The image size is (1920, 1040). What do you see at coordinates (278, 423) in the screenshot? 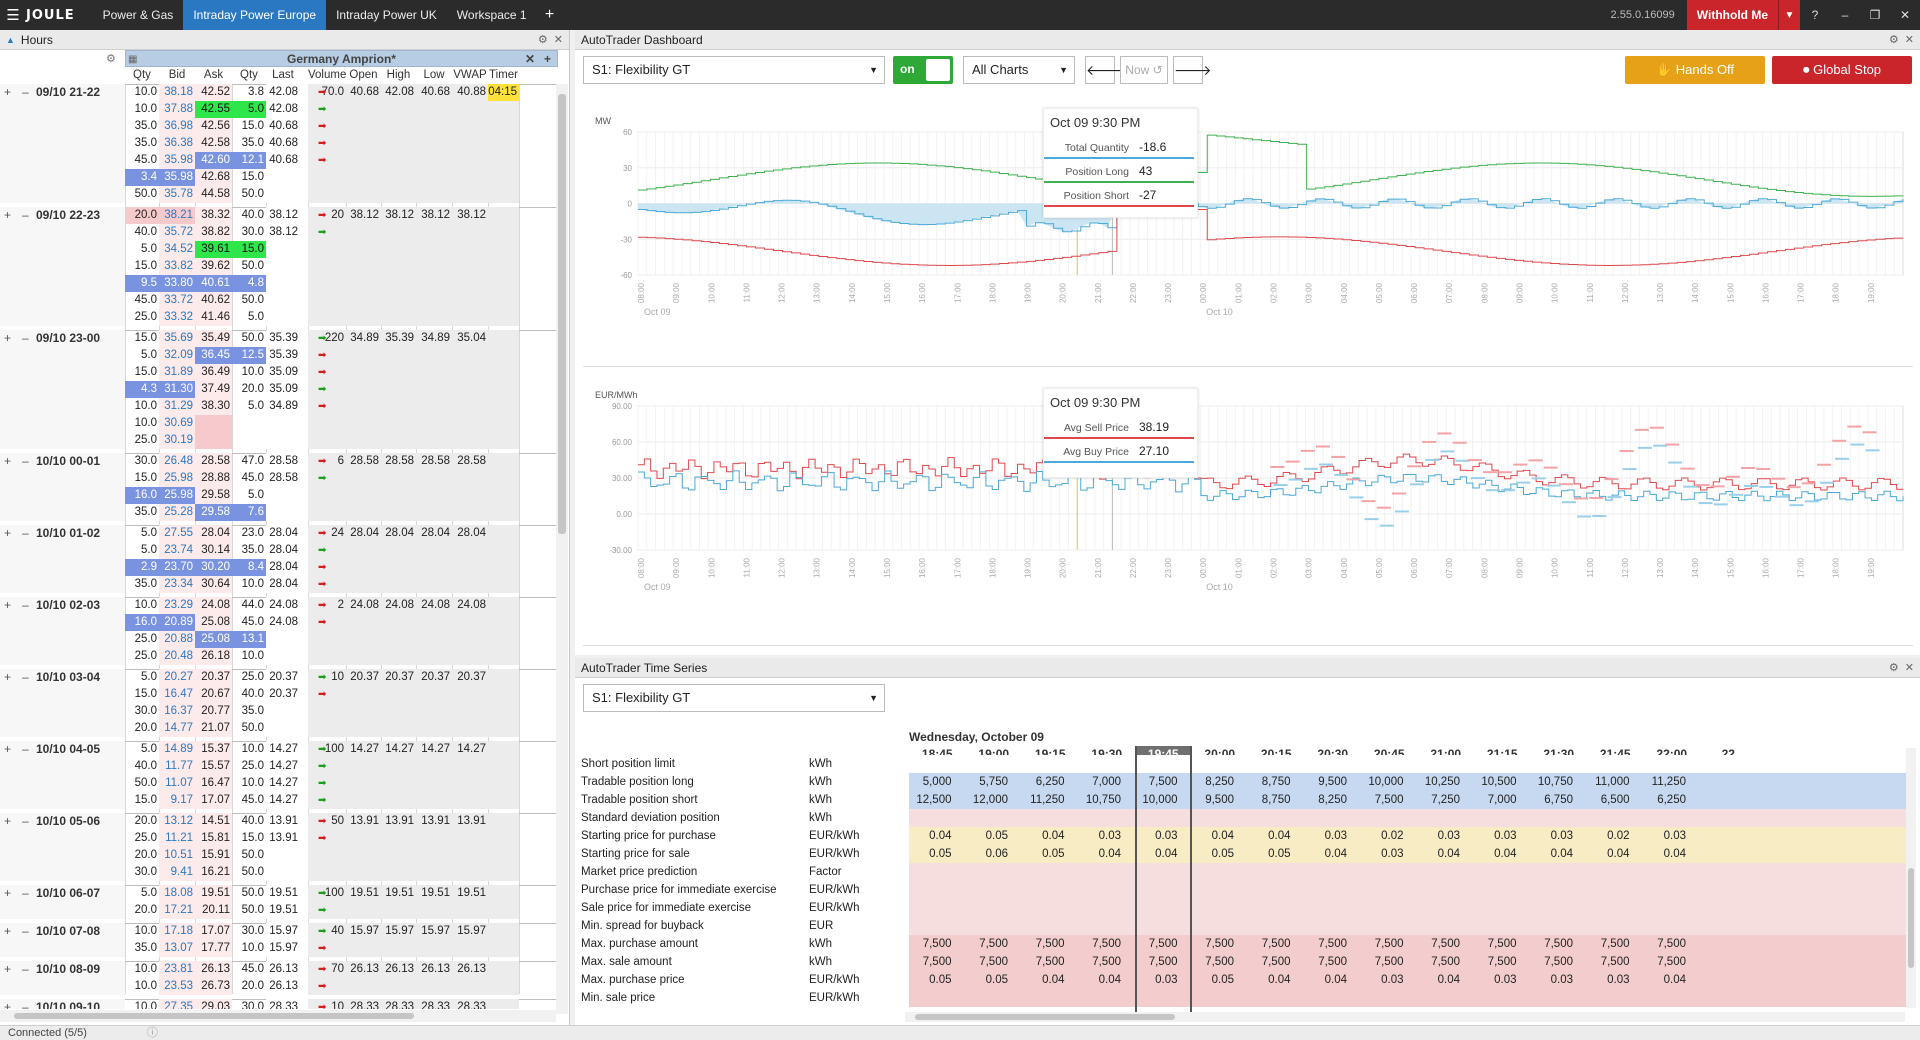
I see `order-row: 10.0 30.69` at bounding box center [278, 423].